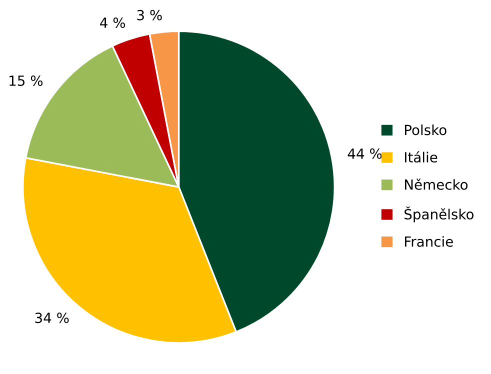  What do you see at coordinates (26, 80) in the screenshot?
I see `data-label: 15 %` at bounding box center [26, 80].